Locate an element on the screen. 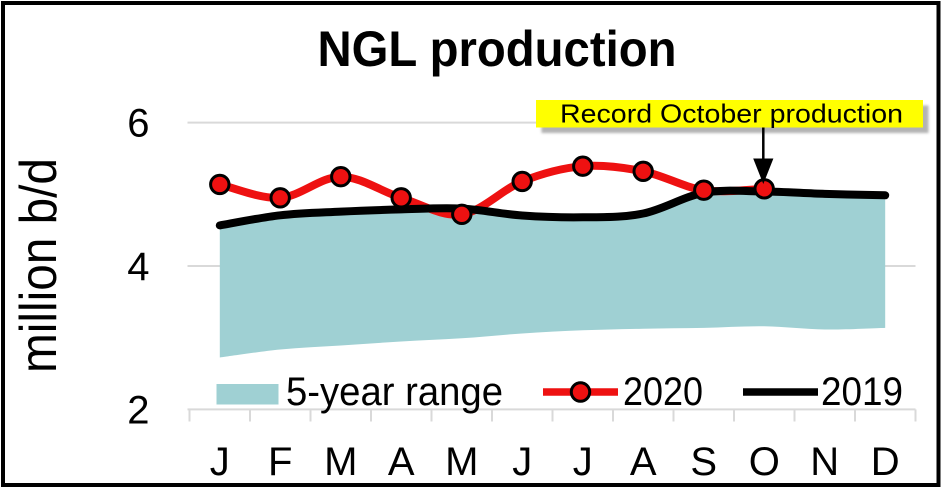 The width and height of the screenshot is (942, 490). svg-text: 2 is located at coordinates (138, 410).